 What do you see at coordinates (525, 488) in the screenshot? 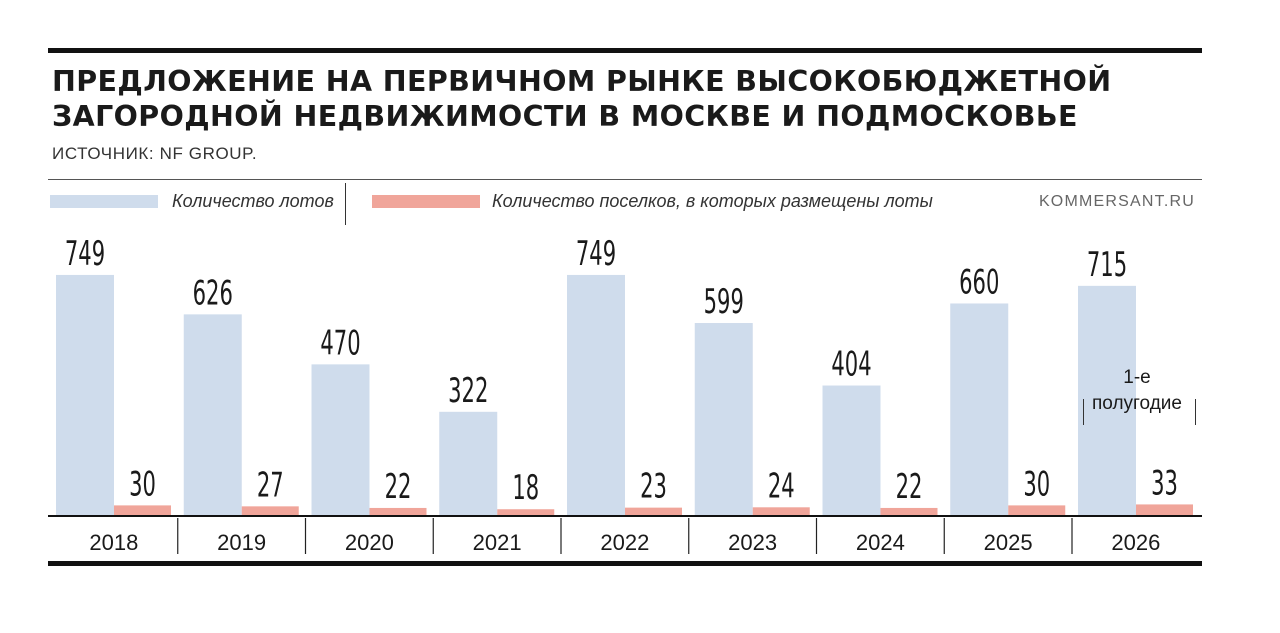
I see `label-settlements-2021: 18` at bounding box center [525, 488].